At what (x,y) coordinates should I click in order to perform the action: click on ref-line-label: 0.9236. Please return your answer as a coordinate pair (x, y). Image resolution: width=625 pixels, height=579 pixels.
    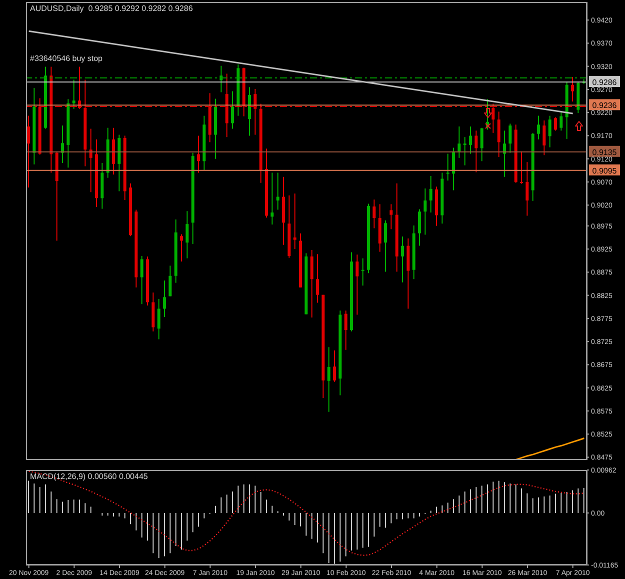
    Looking at the image, I should click on (605, 105).